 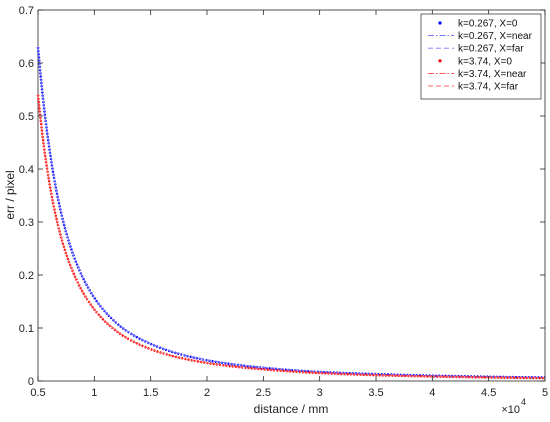 What do you see at coordinates (291, 409) in the screenshot?
I see `x-axis-label: distance / mm` at bounding box center [291, 409].